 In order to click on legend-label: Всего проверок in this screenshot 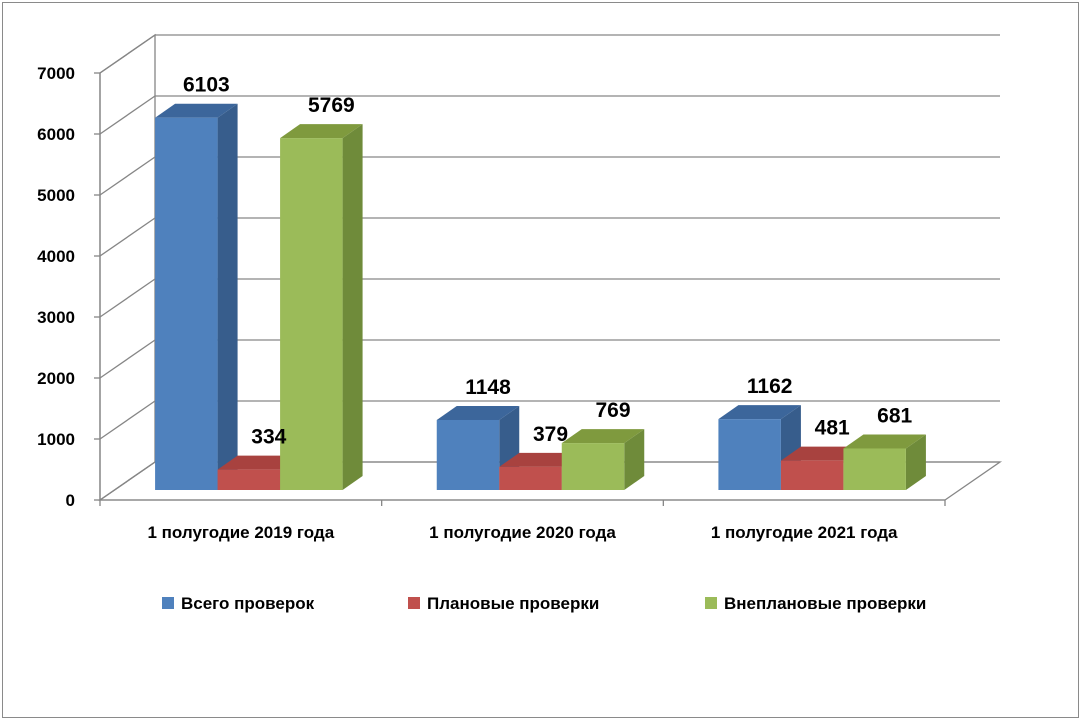, I will do `click(248, 603)`.